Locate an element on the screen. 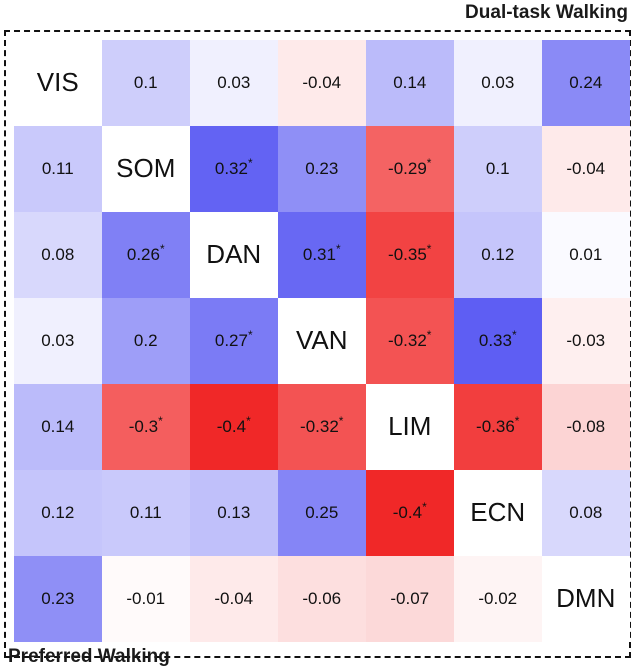 Image resolution: width=638 pixels, height=672 pixels. cell-value-label: -0.01 is located at coordinates (146, 598).